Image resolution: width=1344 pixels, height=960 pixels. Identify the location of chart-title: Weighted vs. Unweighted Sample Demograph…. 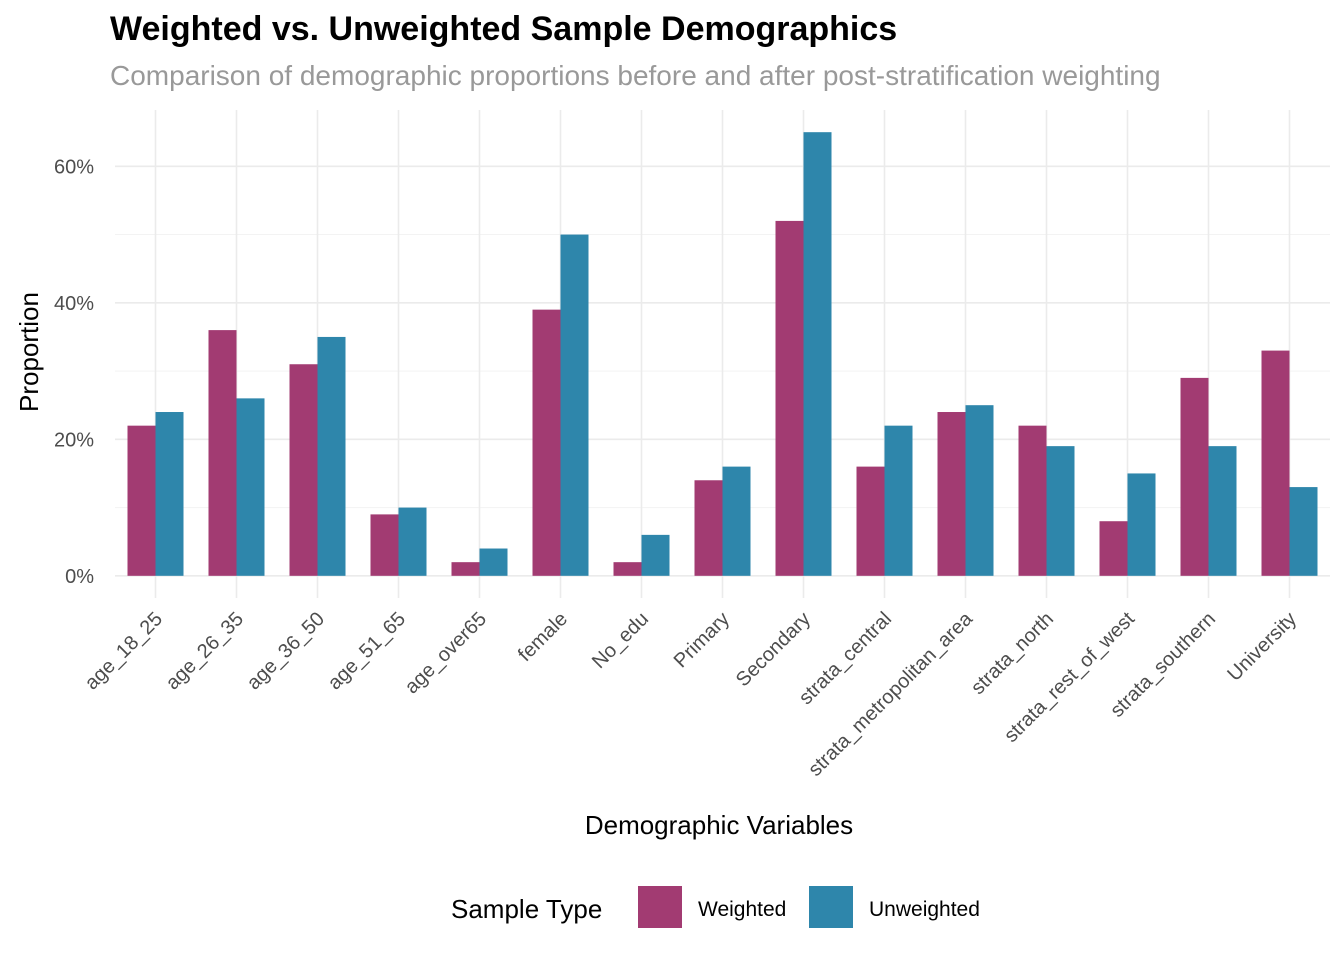
(504, 29).